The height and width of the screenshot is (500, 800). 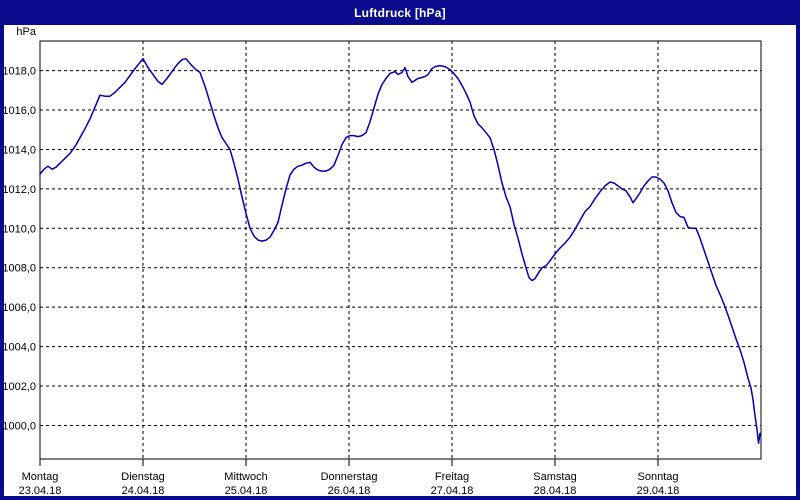 What do you see at coordinates (40, 490) in the screenshot?
I see `x-tick-label-date: 23.04.18` at bounding box center [40, 490].